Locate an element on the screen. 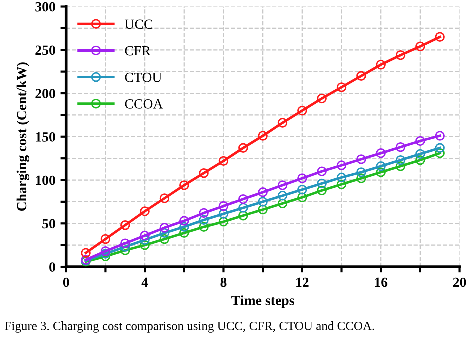 This screenshot has height=338, width=474. legend-label: CCOA is located at coordinates (144, 104).